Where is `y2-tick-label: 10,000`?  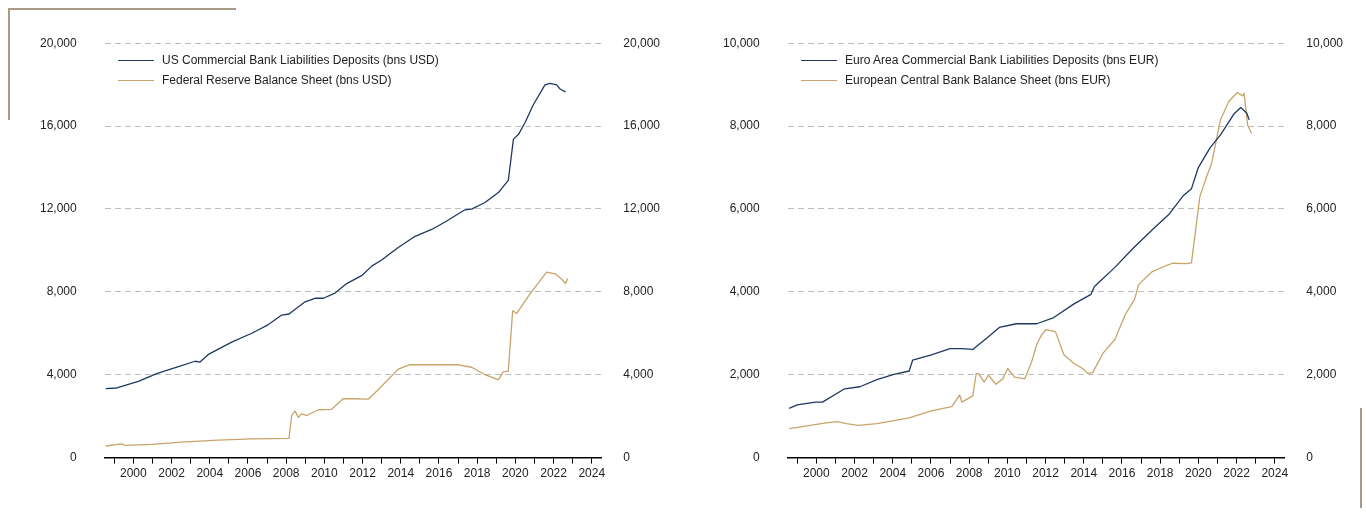 y2-tick-label: 10,000 is located at coordinates (1325, 42).